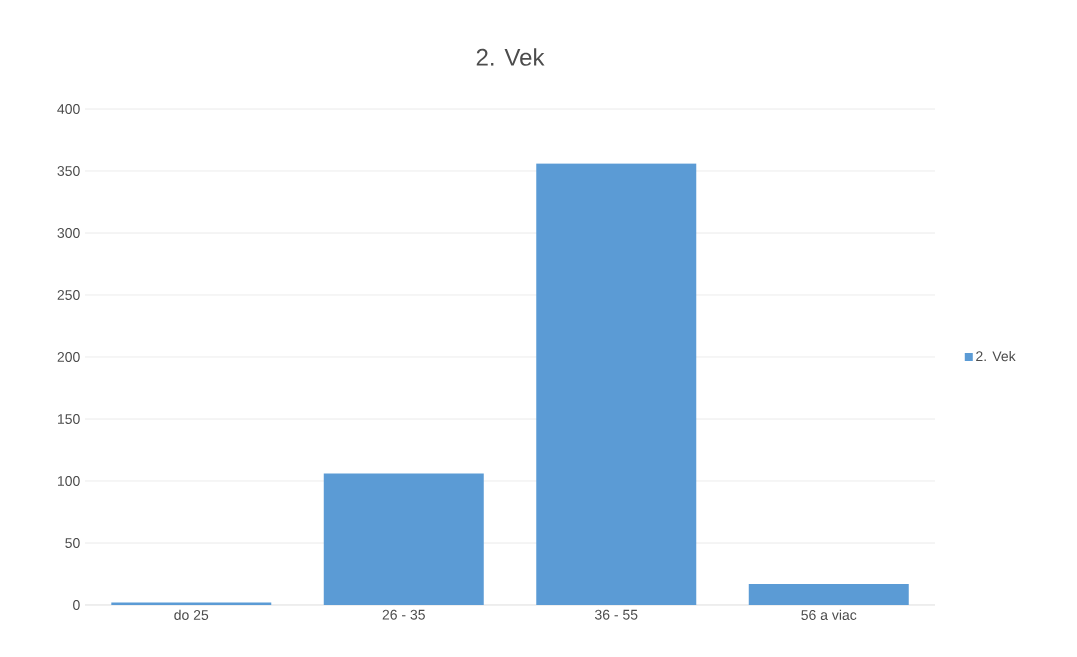  Describe the element at coordinates (829, 614) in the screenshot. I see `x-tick-label: 56 a viac` at that location.